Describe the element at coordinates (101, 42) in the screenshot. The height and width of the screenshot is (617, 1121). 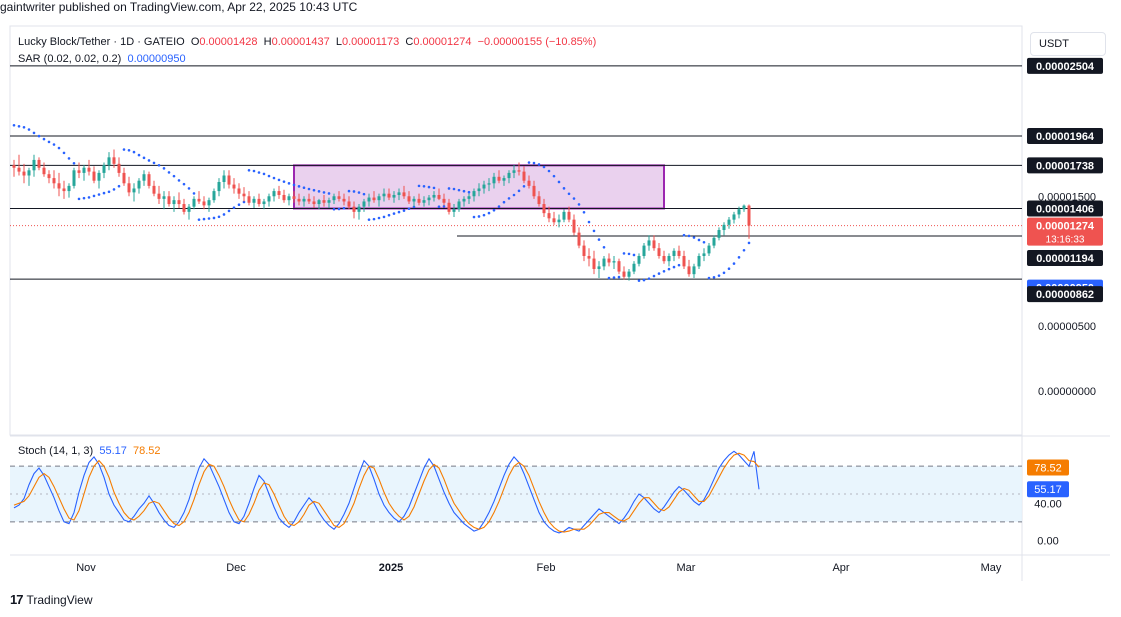
I see `symbol-label: Lucky Block/Tether · 1D · GATEIO` at that location.